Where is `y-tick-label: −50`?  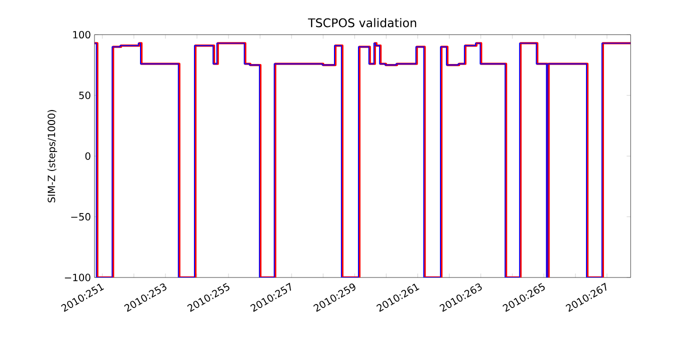 y-tick-label: −50 is located at coordinates (80, 217).